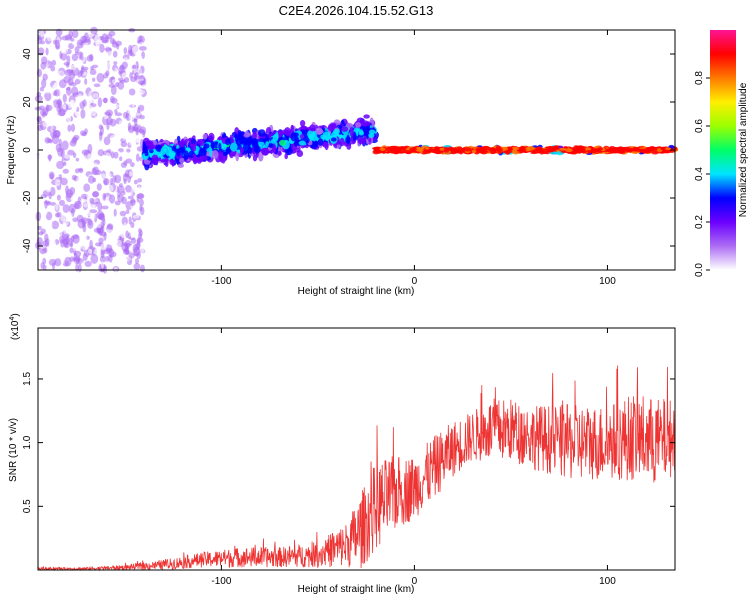 The width and height of the screenshot is (750, 600). What do you see at coordinates (221, 281) in the screenshot?
I see `spectrogram-xtick-label: -100` at bounding box center [221, 281].